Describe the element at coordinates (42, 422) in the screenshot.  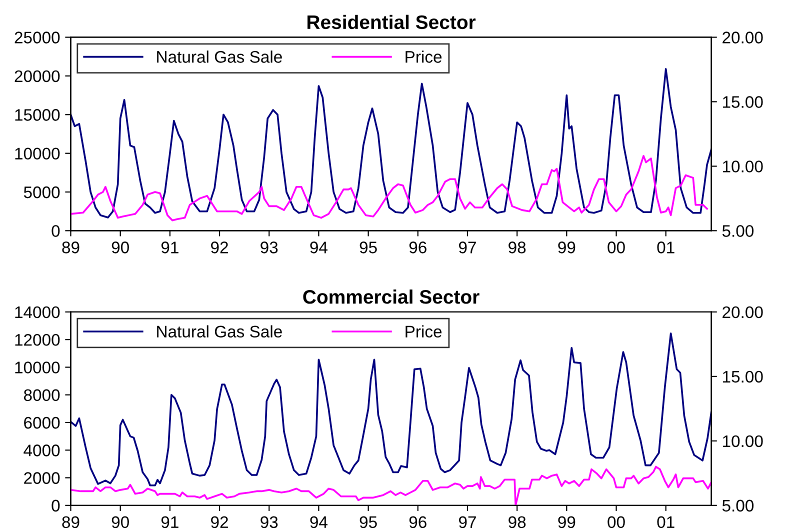
I see `y-tick-label: 6000` at that location.